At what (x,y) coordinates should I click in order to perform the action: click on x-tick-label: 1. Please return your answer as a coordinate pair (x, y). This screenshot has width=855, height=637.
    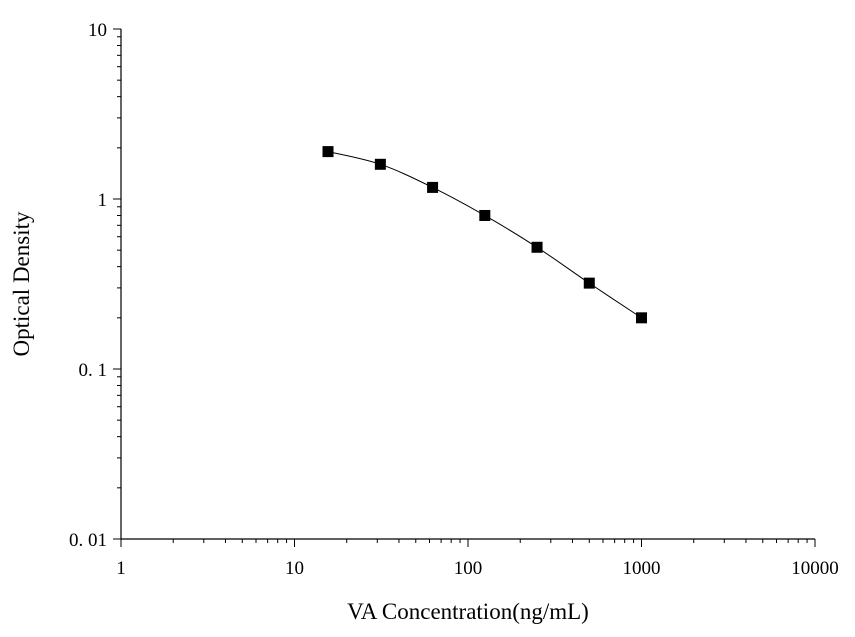
    Looking at the image, I should click on (121, 568).